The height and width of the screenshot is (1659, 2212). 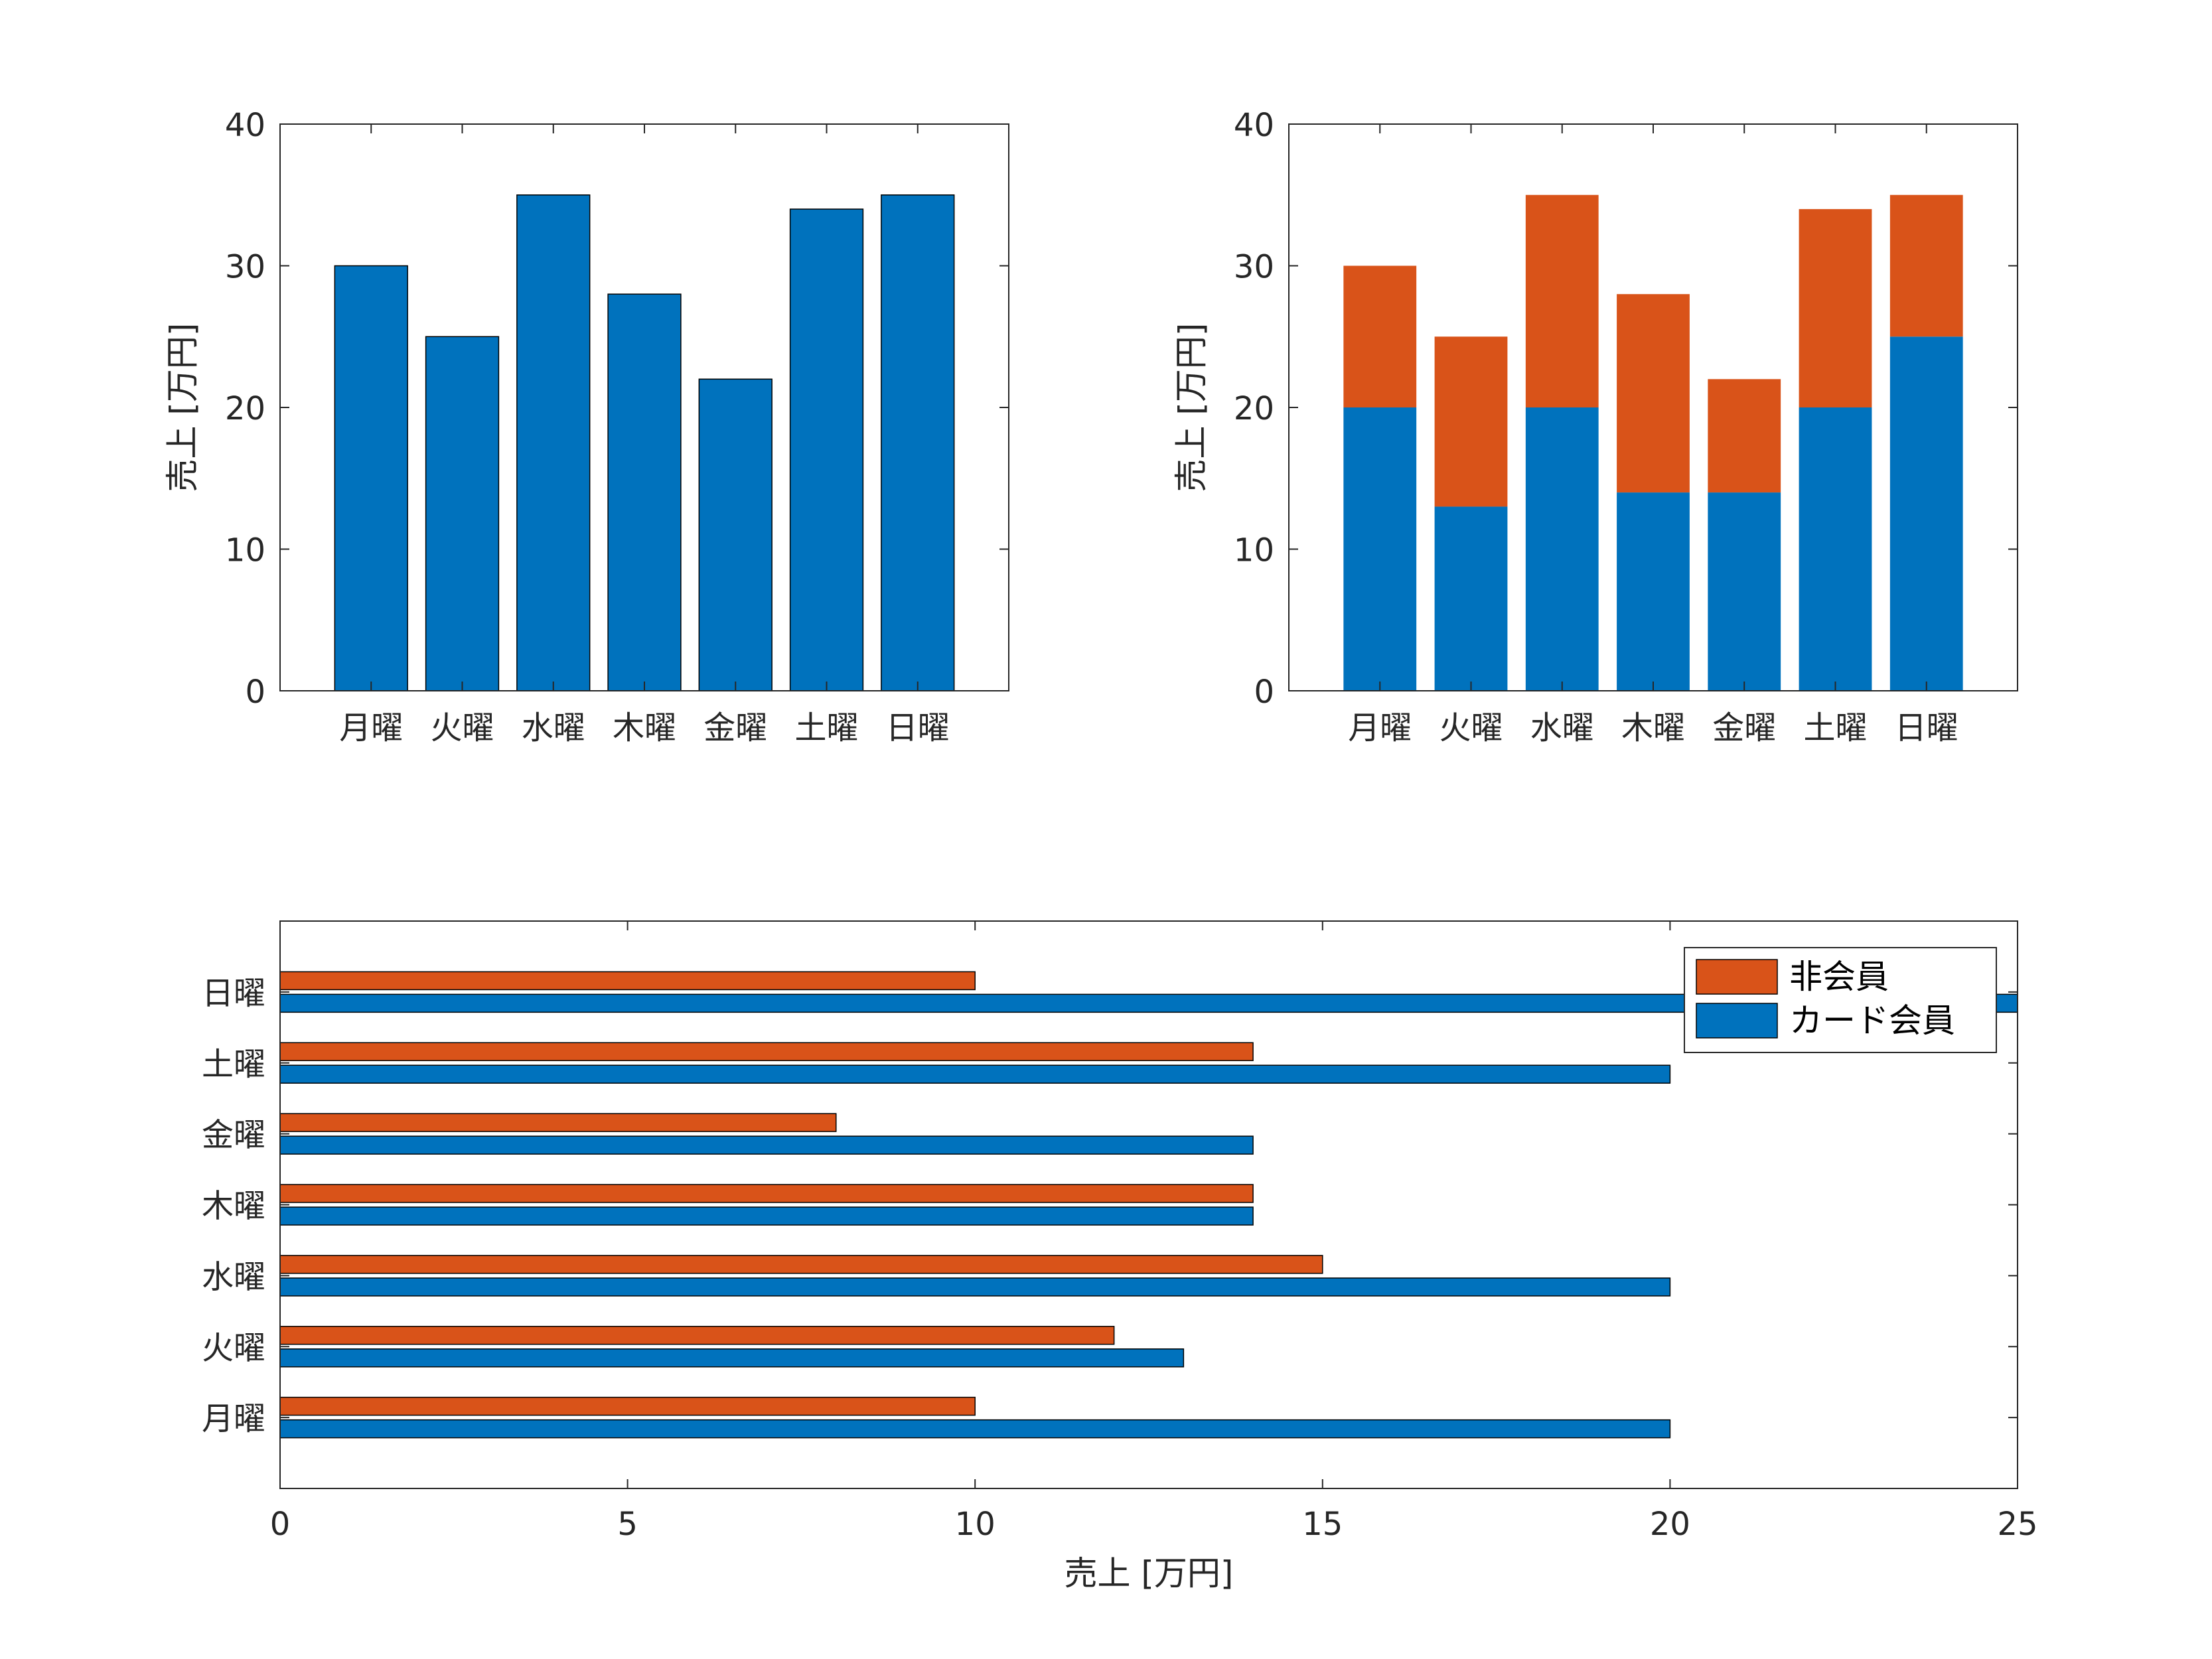 I want to click on top-right-category-label: 火曜, so click(x=1471, y=728).